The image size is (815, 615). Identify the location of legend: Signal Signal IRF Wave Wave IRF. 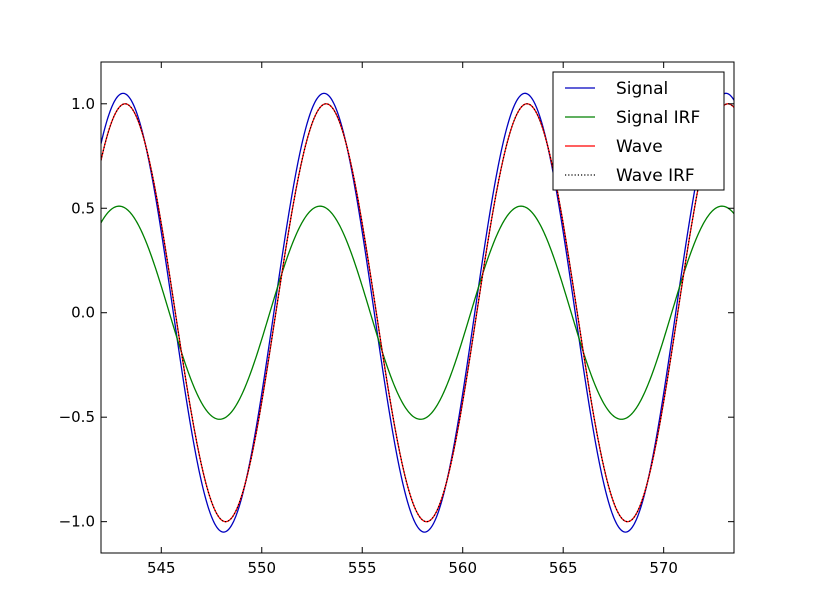
(638, 131).